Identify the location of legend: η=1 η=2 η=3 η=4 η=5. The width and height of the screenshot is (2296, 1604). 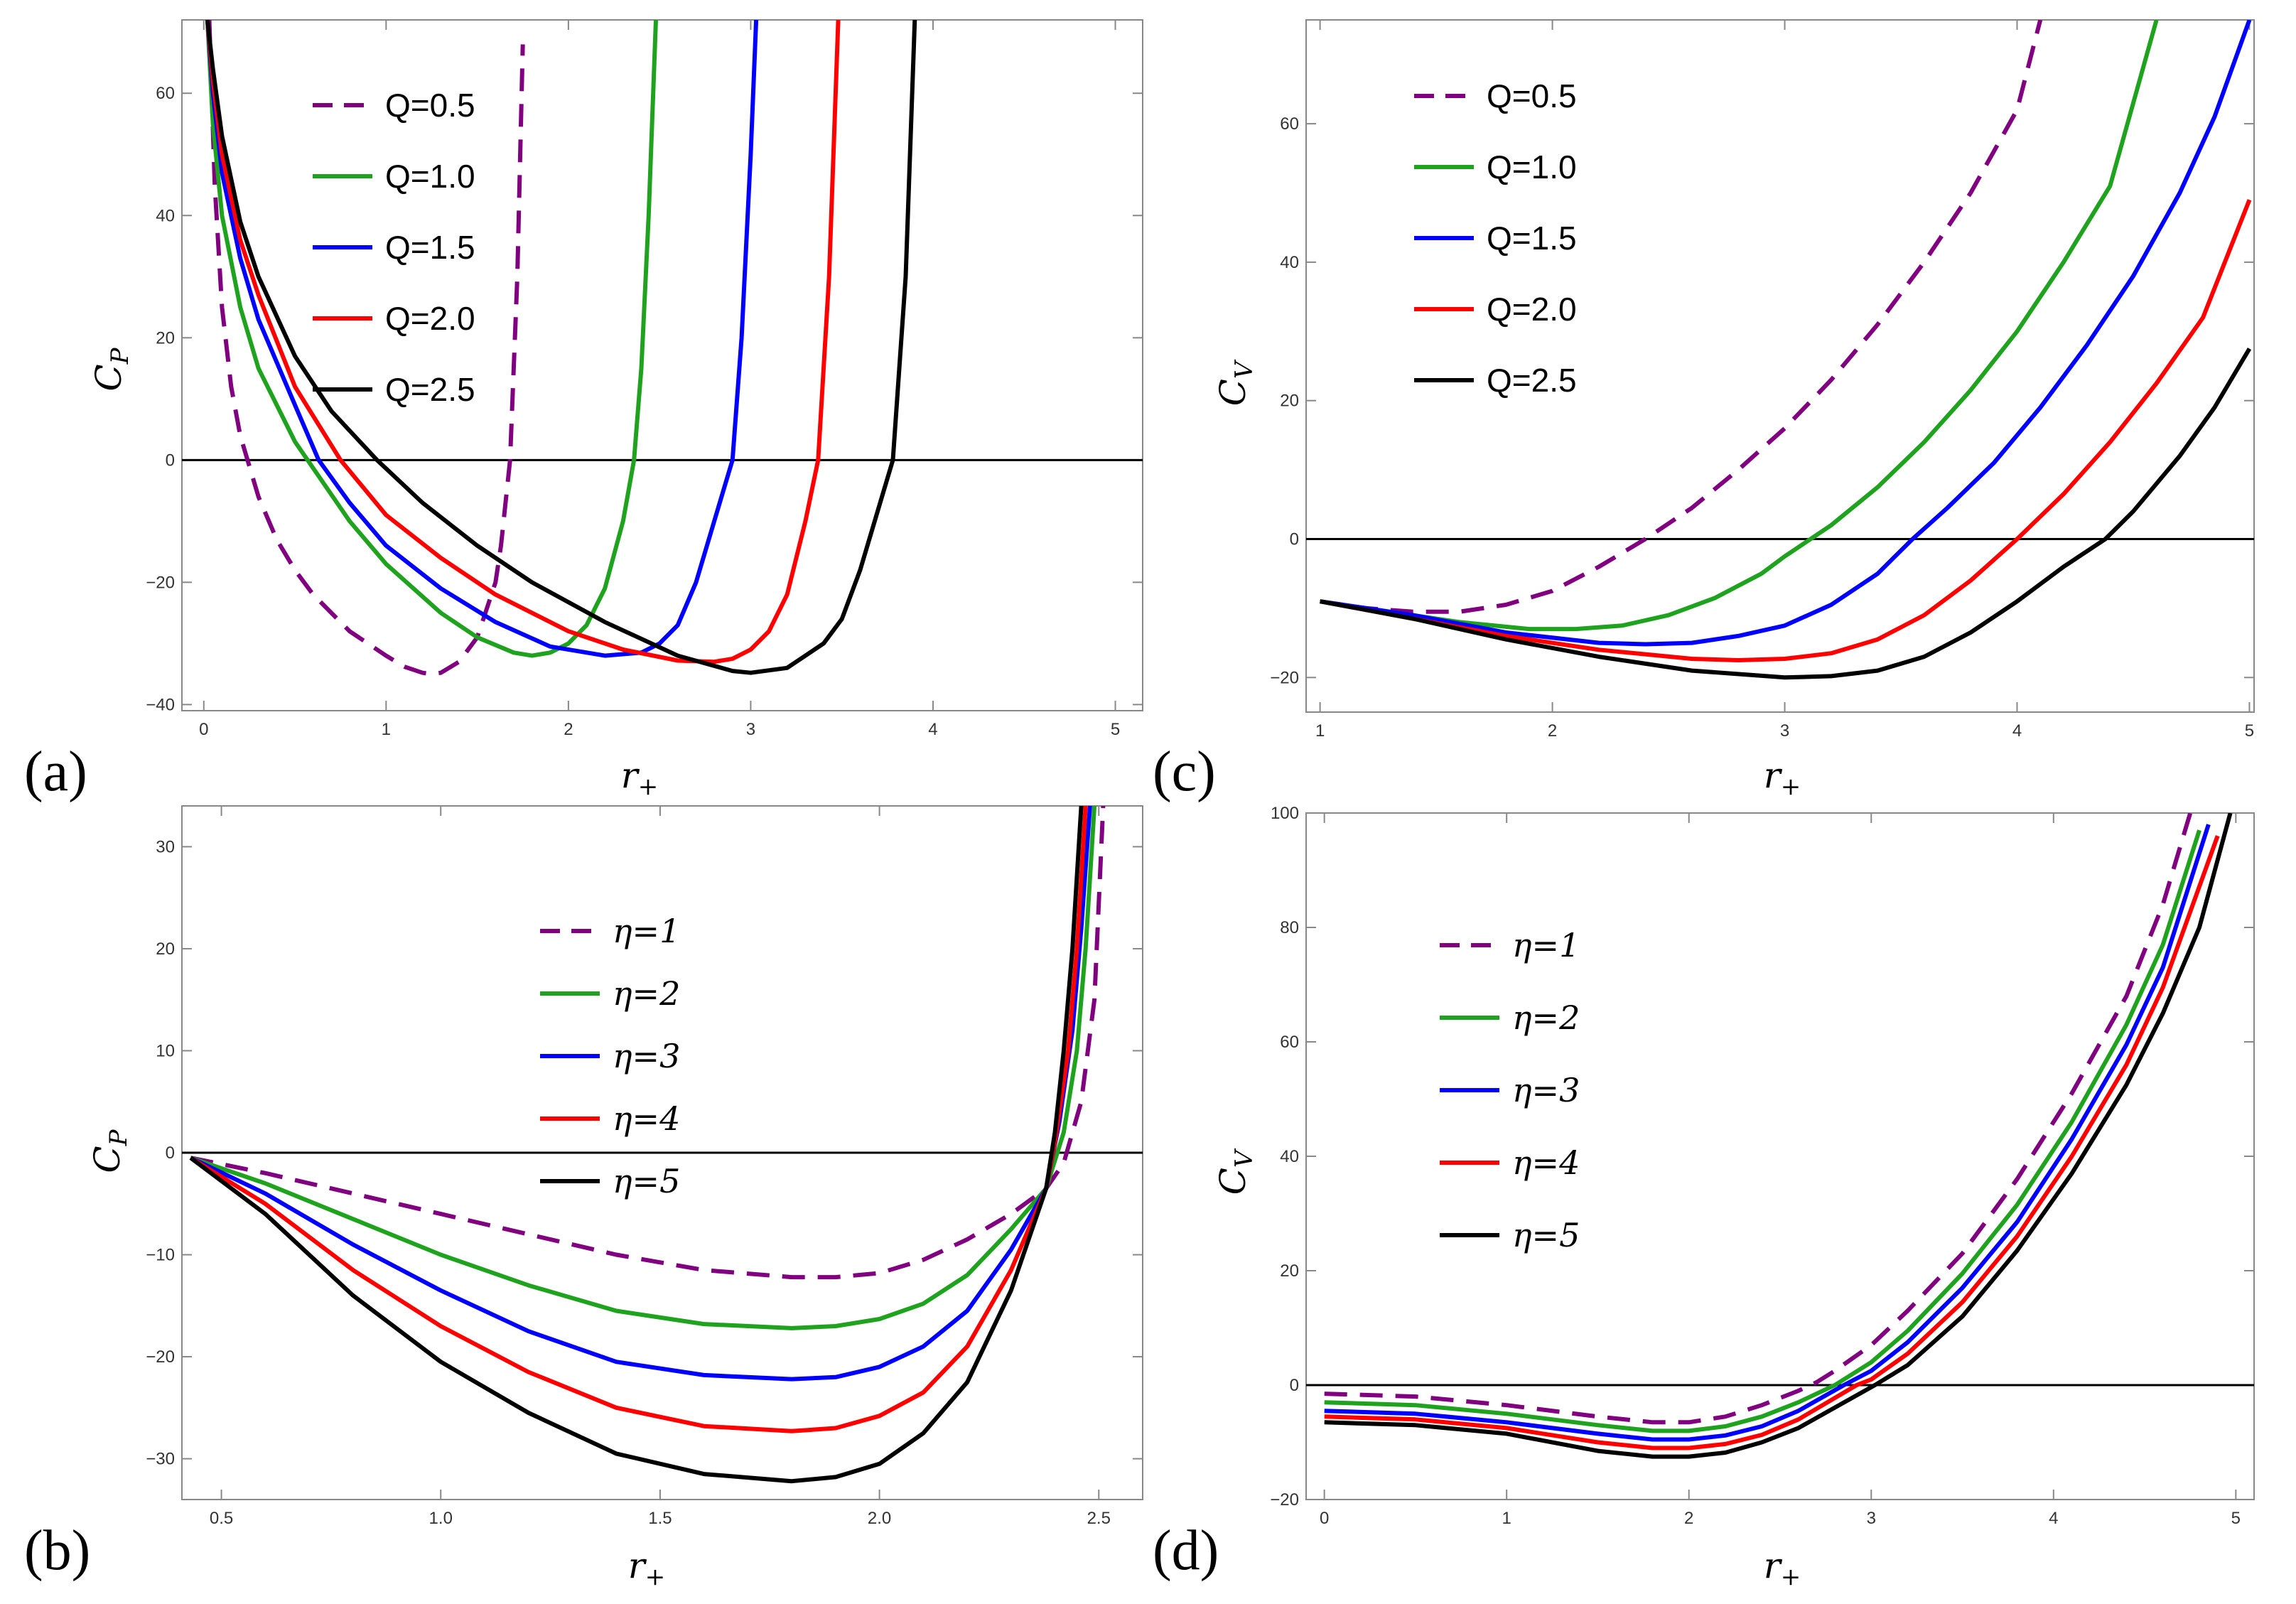
(1510, 1090).